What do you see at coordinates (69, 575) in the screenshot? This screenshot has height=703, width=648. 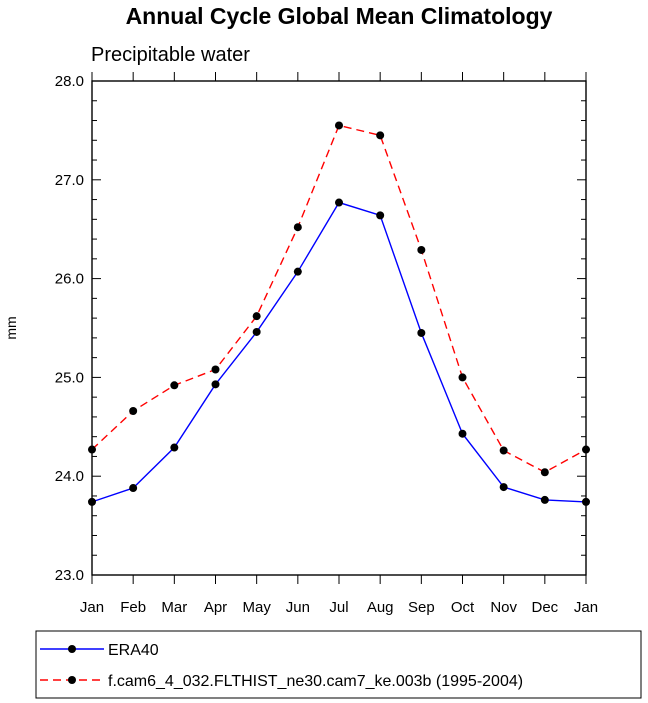 I see `y-tick-label: 23.0` at bounding box center [69, 575].